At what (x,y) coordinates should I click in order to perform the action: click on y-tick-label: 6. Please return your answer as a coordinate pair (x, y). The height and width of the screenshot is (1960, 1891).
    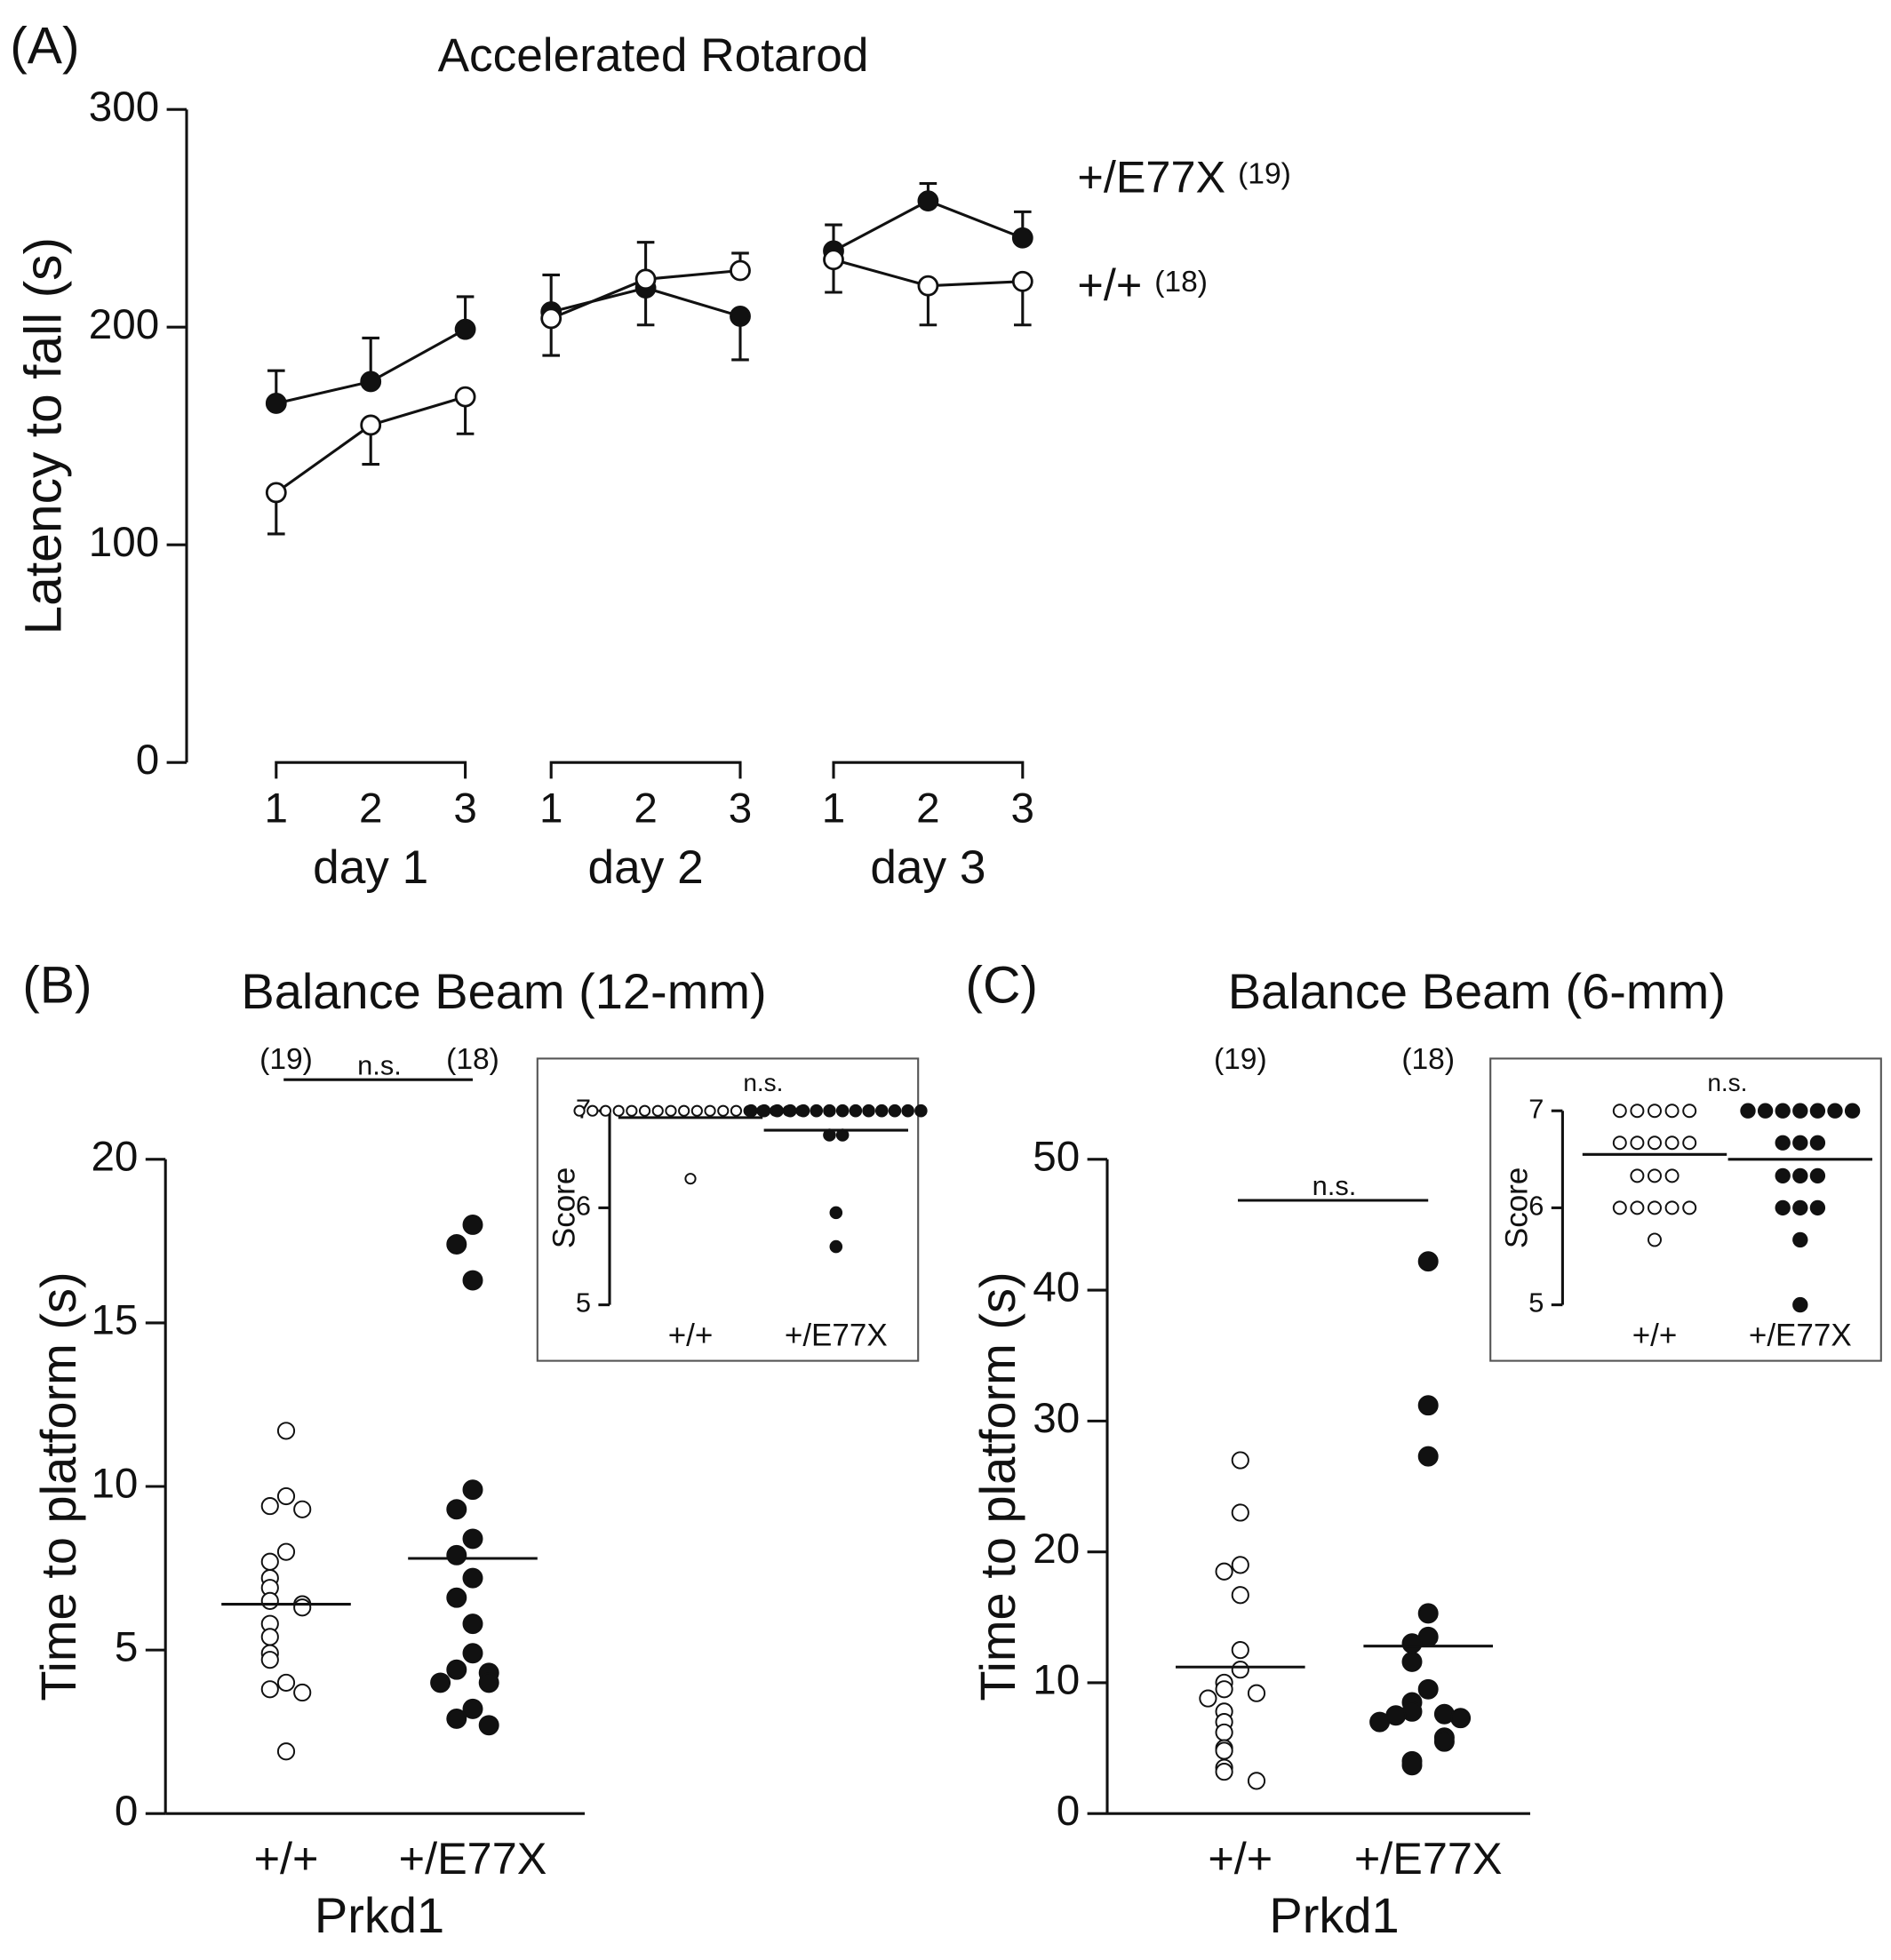
    Looking at the image, I should click on (583, 1207).